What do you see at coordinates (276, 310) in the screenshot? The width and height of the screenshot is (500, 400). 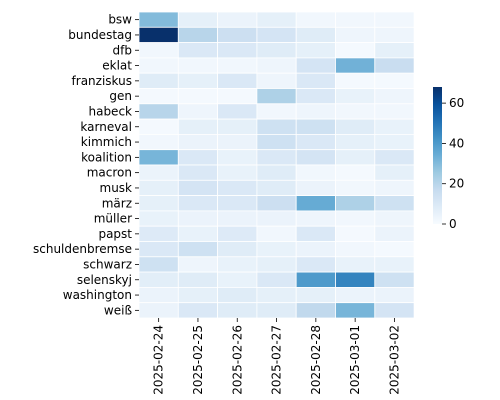 I see `heatmap-cell-weiß-2025-02-27` at bounding box center [276, 310].